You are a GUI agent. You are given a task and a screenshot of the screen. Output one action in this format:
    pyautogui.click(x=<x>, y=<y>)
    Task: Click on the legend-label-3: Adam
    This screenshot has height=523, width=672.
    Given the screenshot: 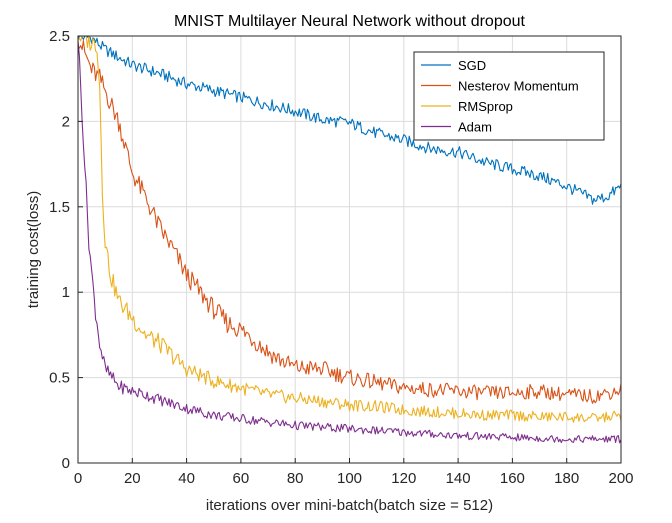 What is the action you would take?
    pyautogui.click(x=475, y=127)
    